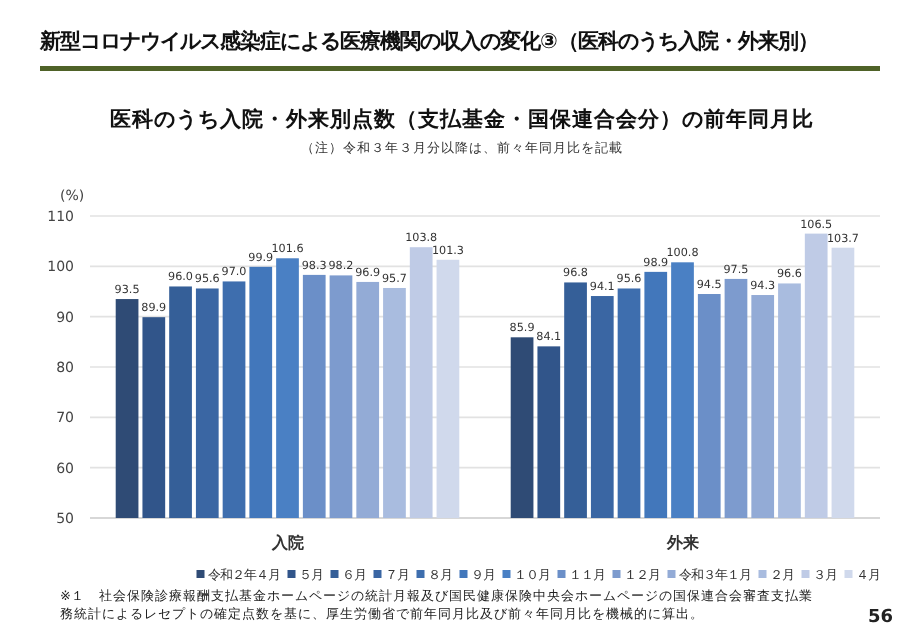 This screenshot has width=924, height=640. I want to click on x-tick-label: 入院, so click(286, 543).